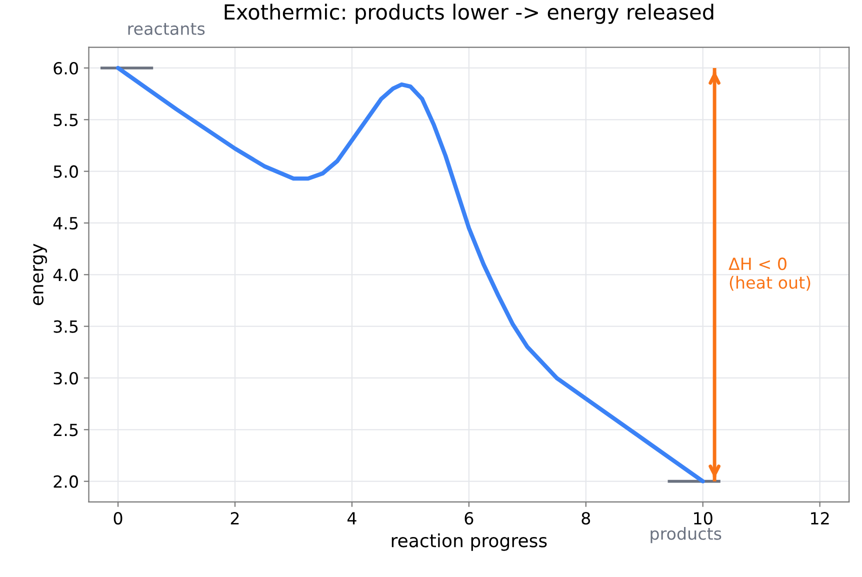 The width and height of the screenshot is (862, 577). I want to click on x-tick-label: 6, so click(469, 518).